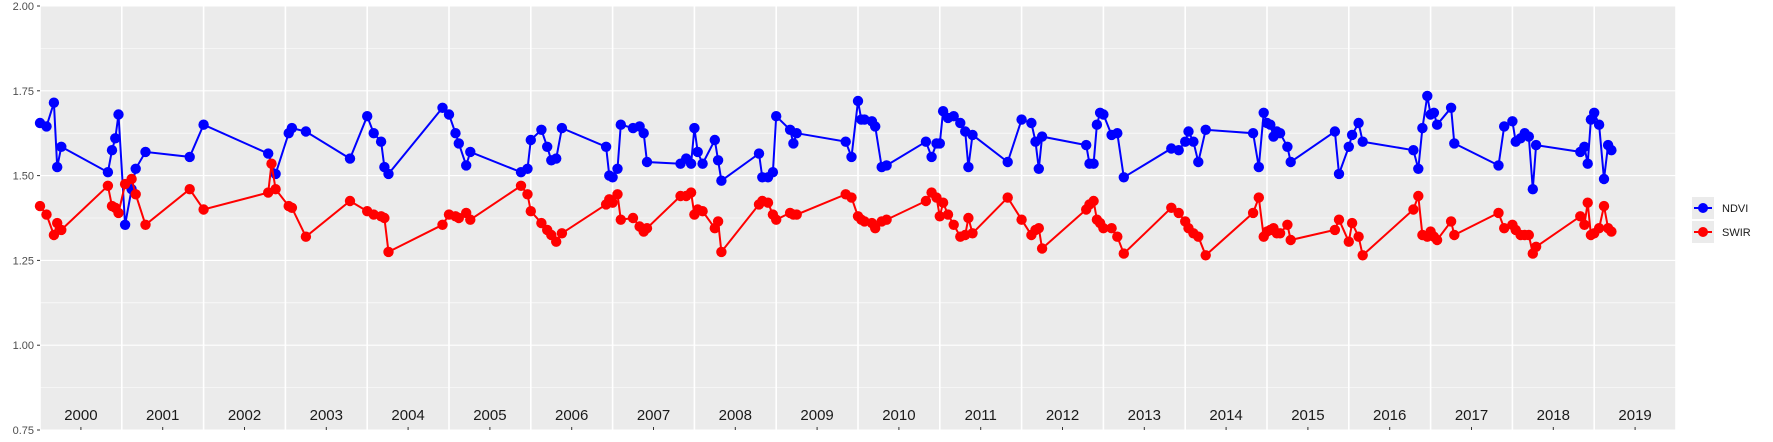  I want to click on y-tick-label: 1.75, so click(23, 92).